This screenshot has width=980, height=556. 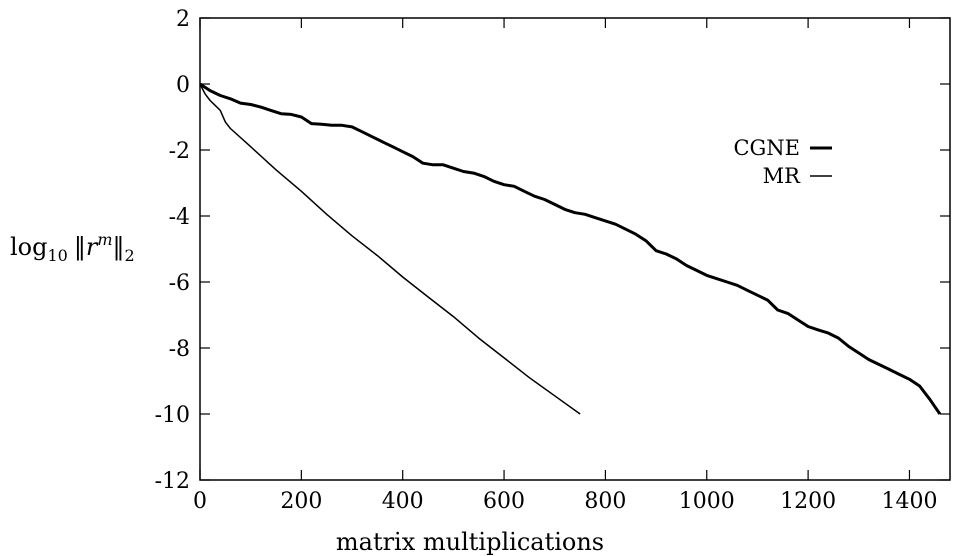 I want to click on legend-label-mr: MR, so click(x=782, y=176).